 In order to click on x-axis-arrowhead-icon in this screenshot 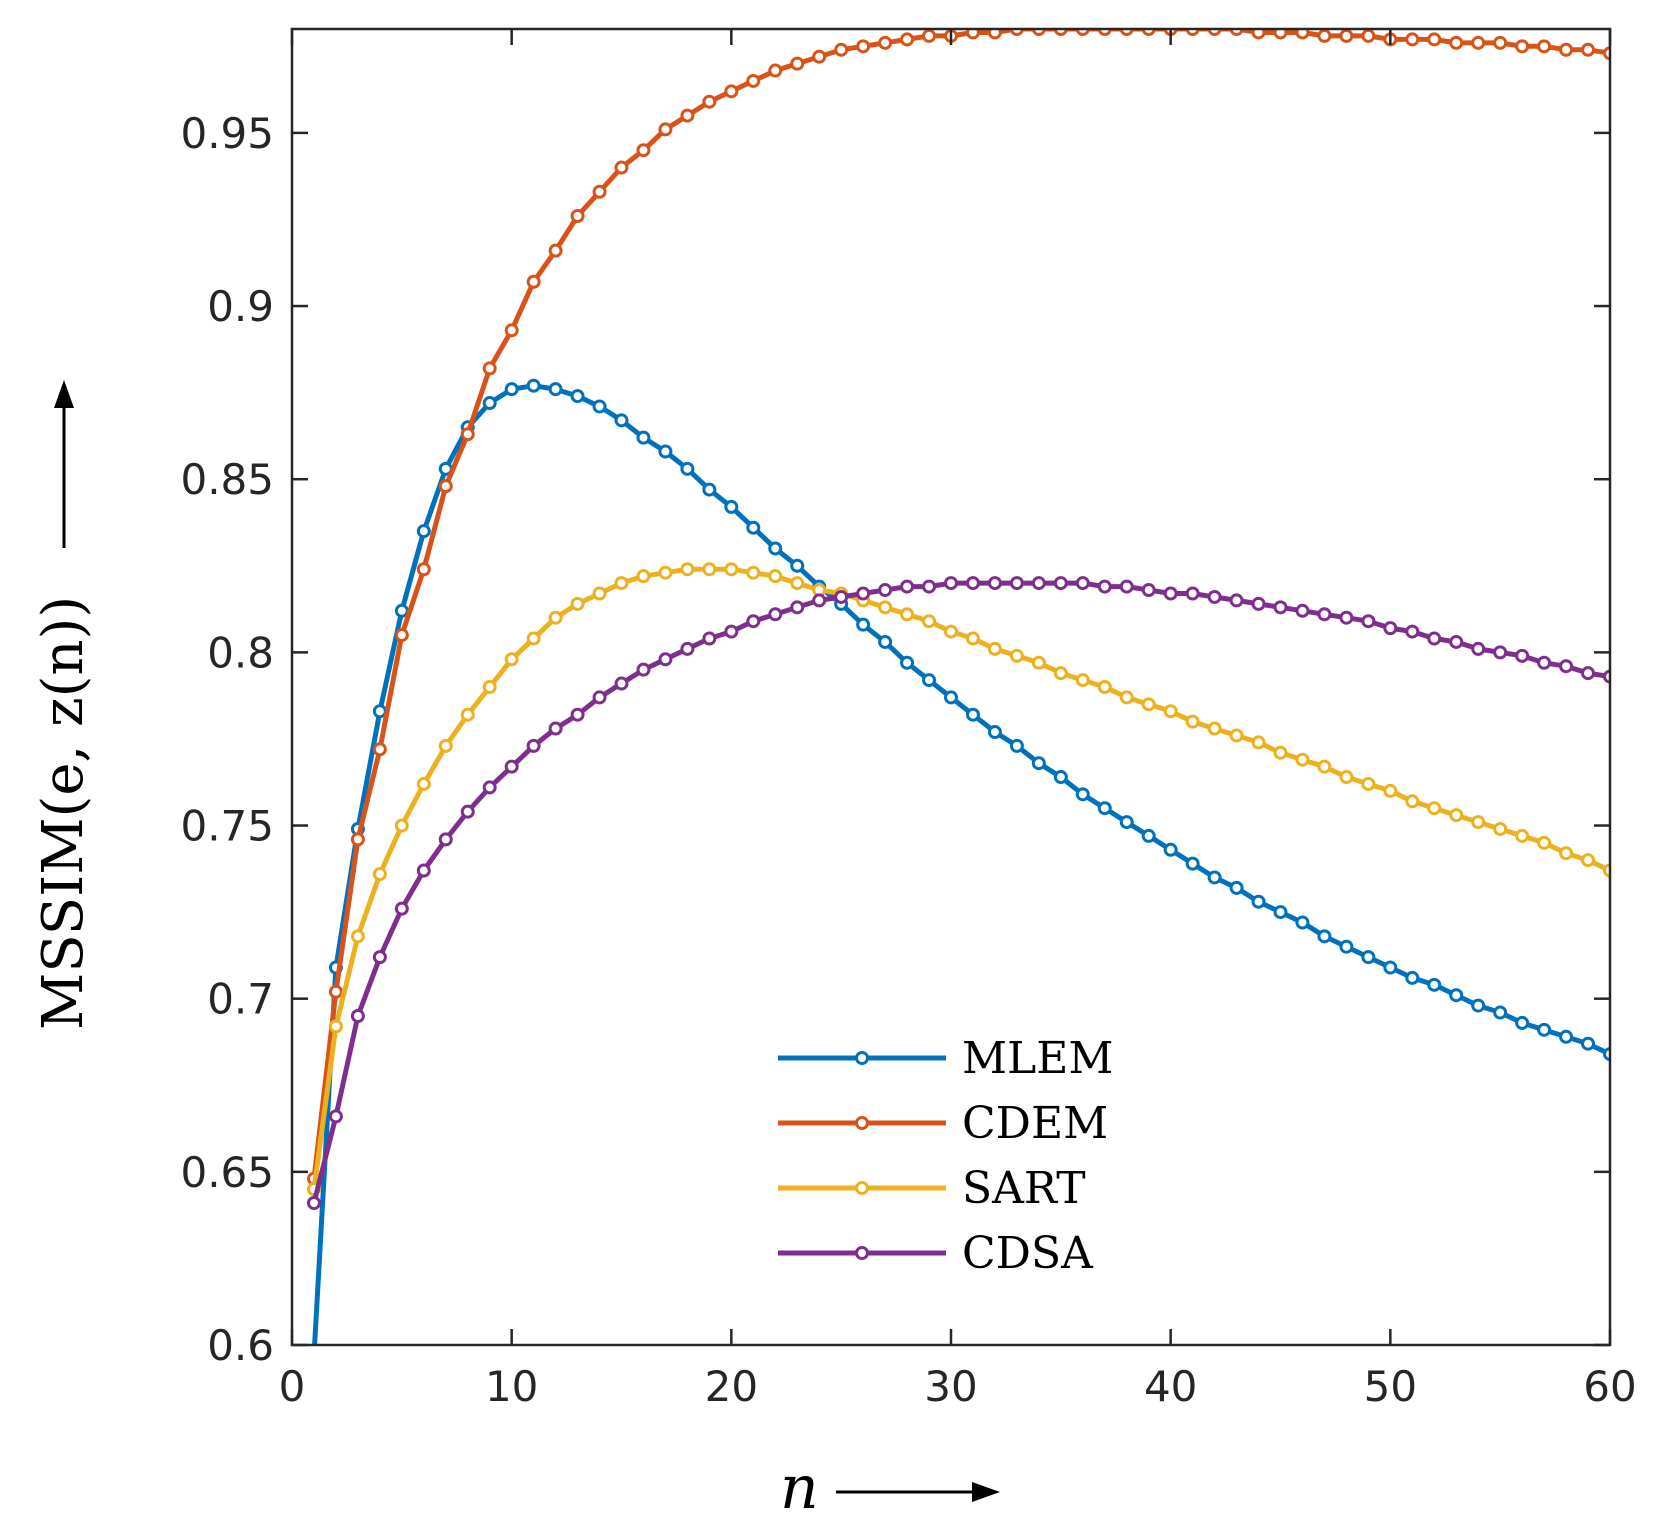, I will do `click(986, 1492)`.